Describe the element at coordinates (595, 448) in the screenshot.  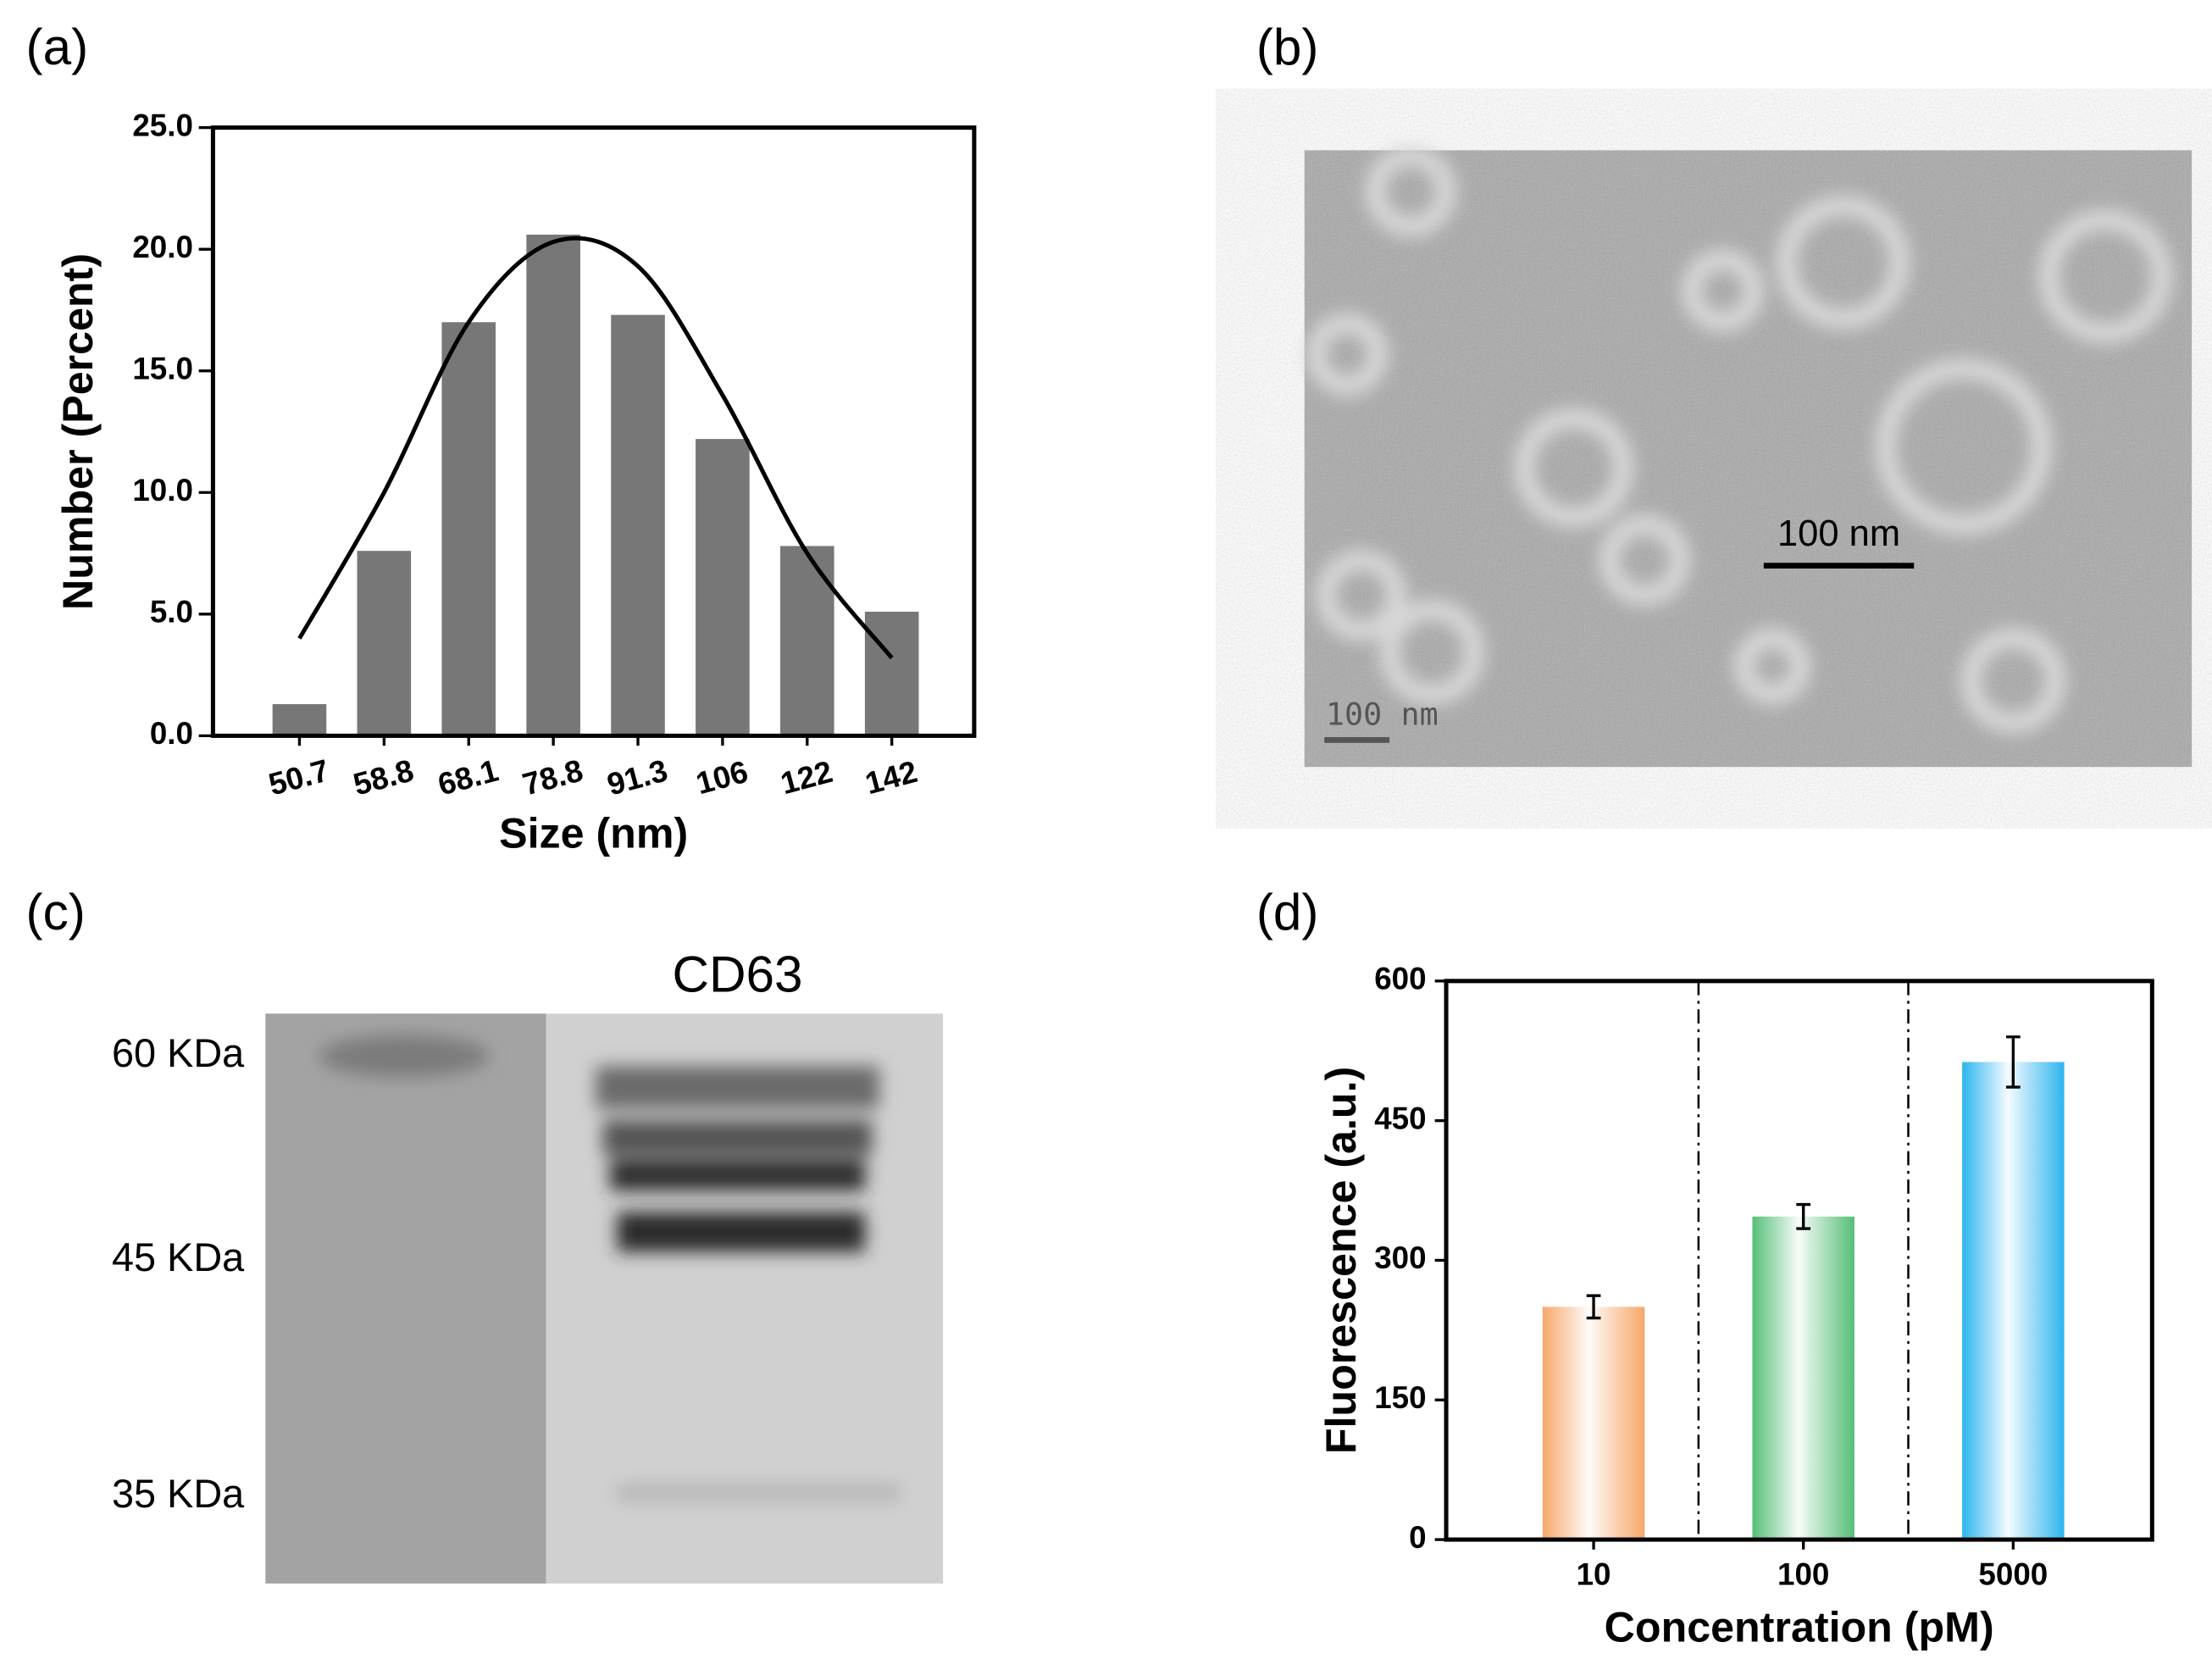
I see `fit-curve` at that location.